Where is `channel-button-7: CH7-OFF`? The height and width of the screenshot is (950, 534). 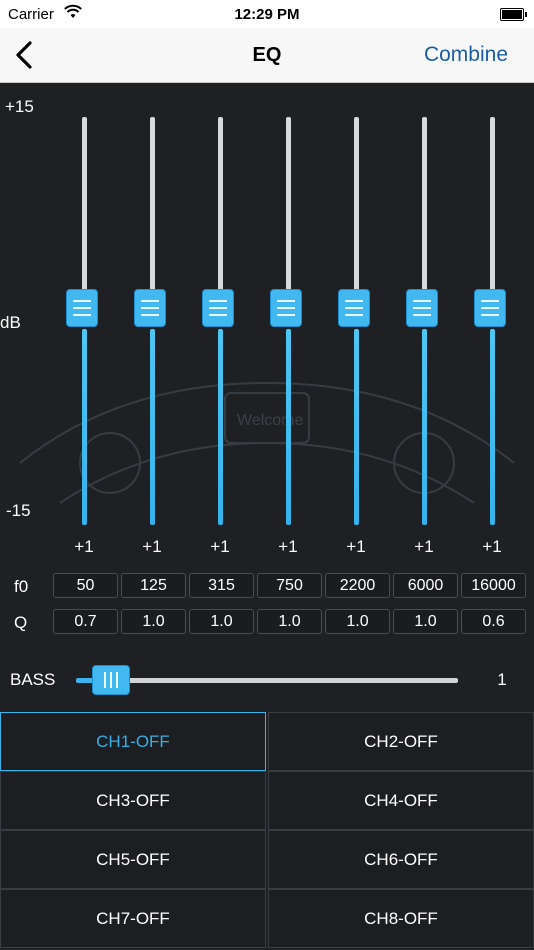
channel-button-7: CH7-OFF is located at coordinates (133, 918).